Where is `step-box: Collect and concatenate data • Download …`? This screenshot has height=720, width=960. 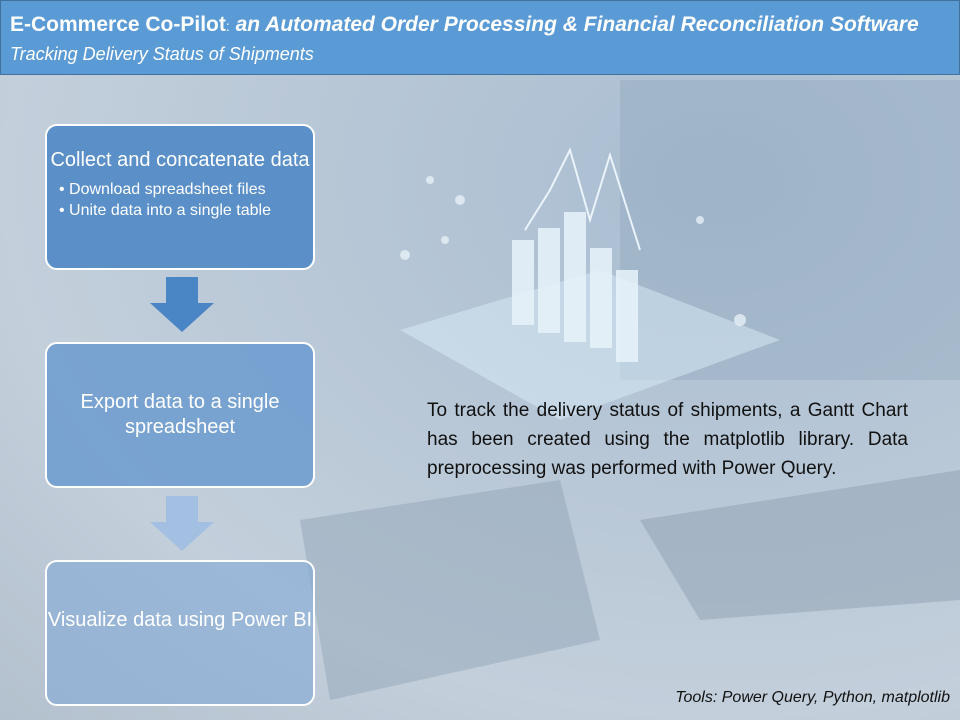 step-box: Collect and concatenate data • Download … is located at coordinates (180, 197).